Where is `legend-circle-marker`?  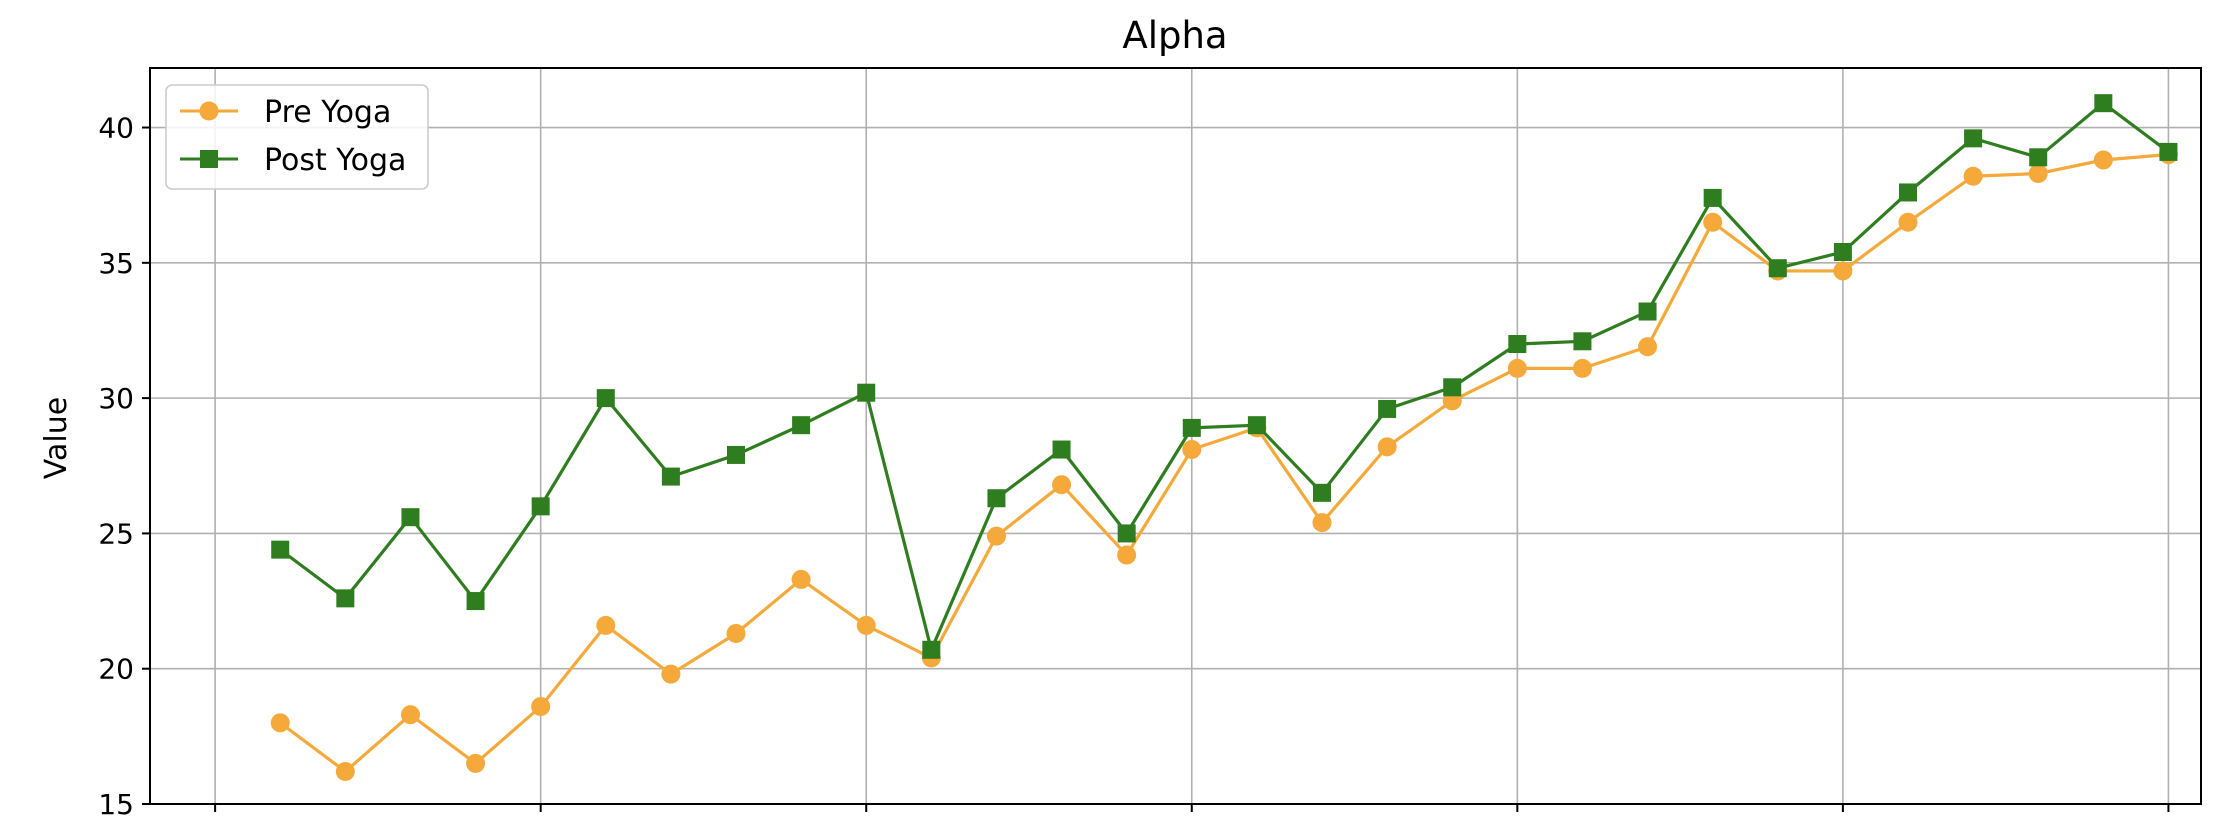
legend-circle-marker is located at coordinates (209, 111).